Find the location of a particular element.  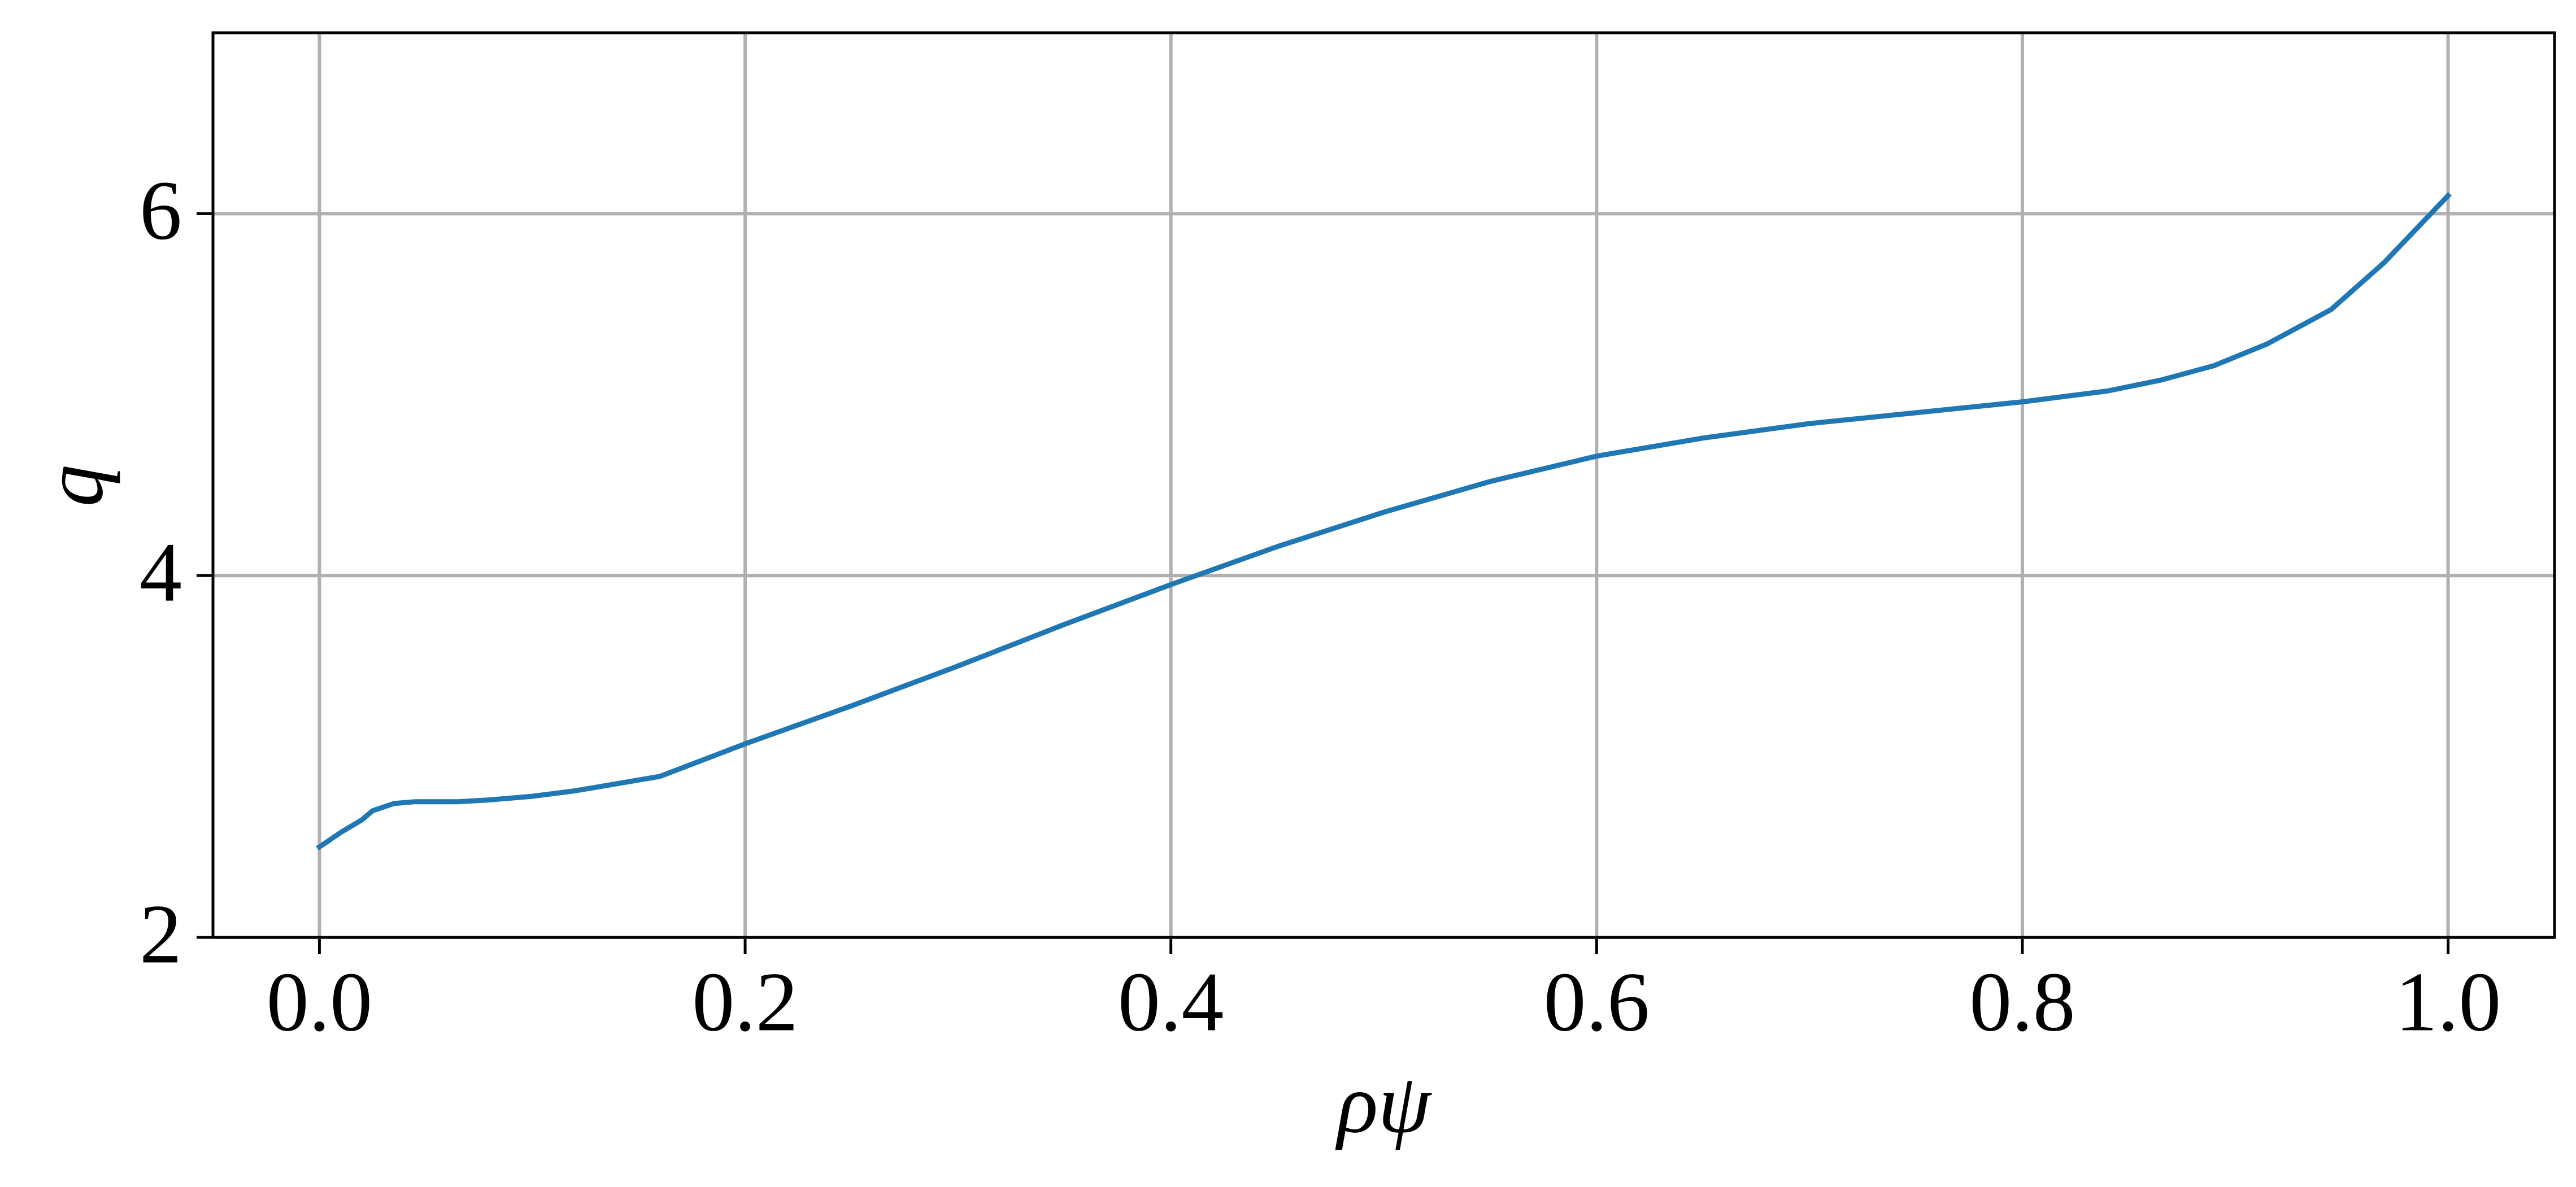

x-tick-label: 1.0 is located at coordinates (2448, 1002).